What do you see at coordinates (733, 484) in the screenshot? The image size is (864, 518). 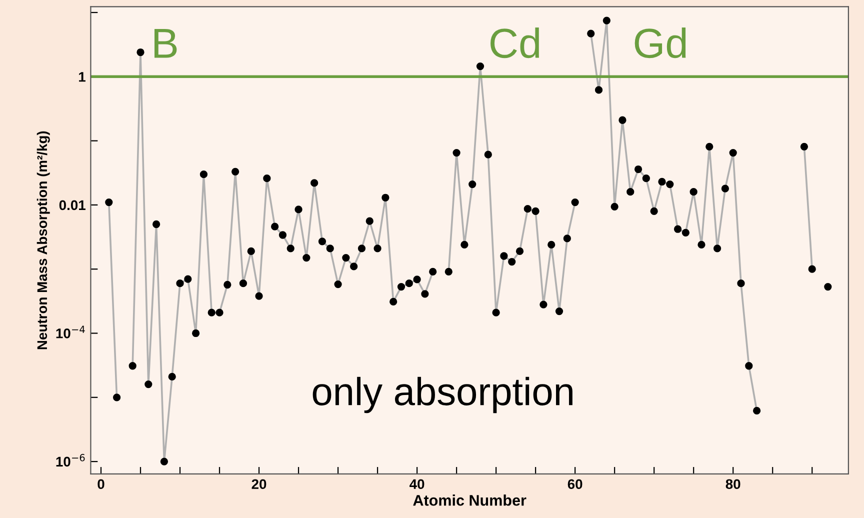 I see `x-tick-label: 80` at bounding box center [733, 484].